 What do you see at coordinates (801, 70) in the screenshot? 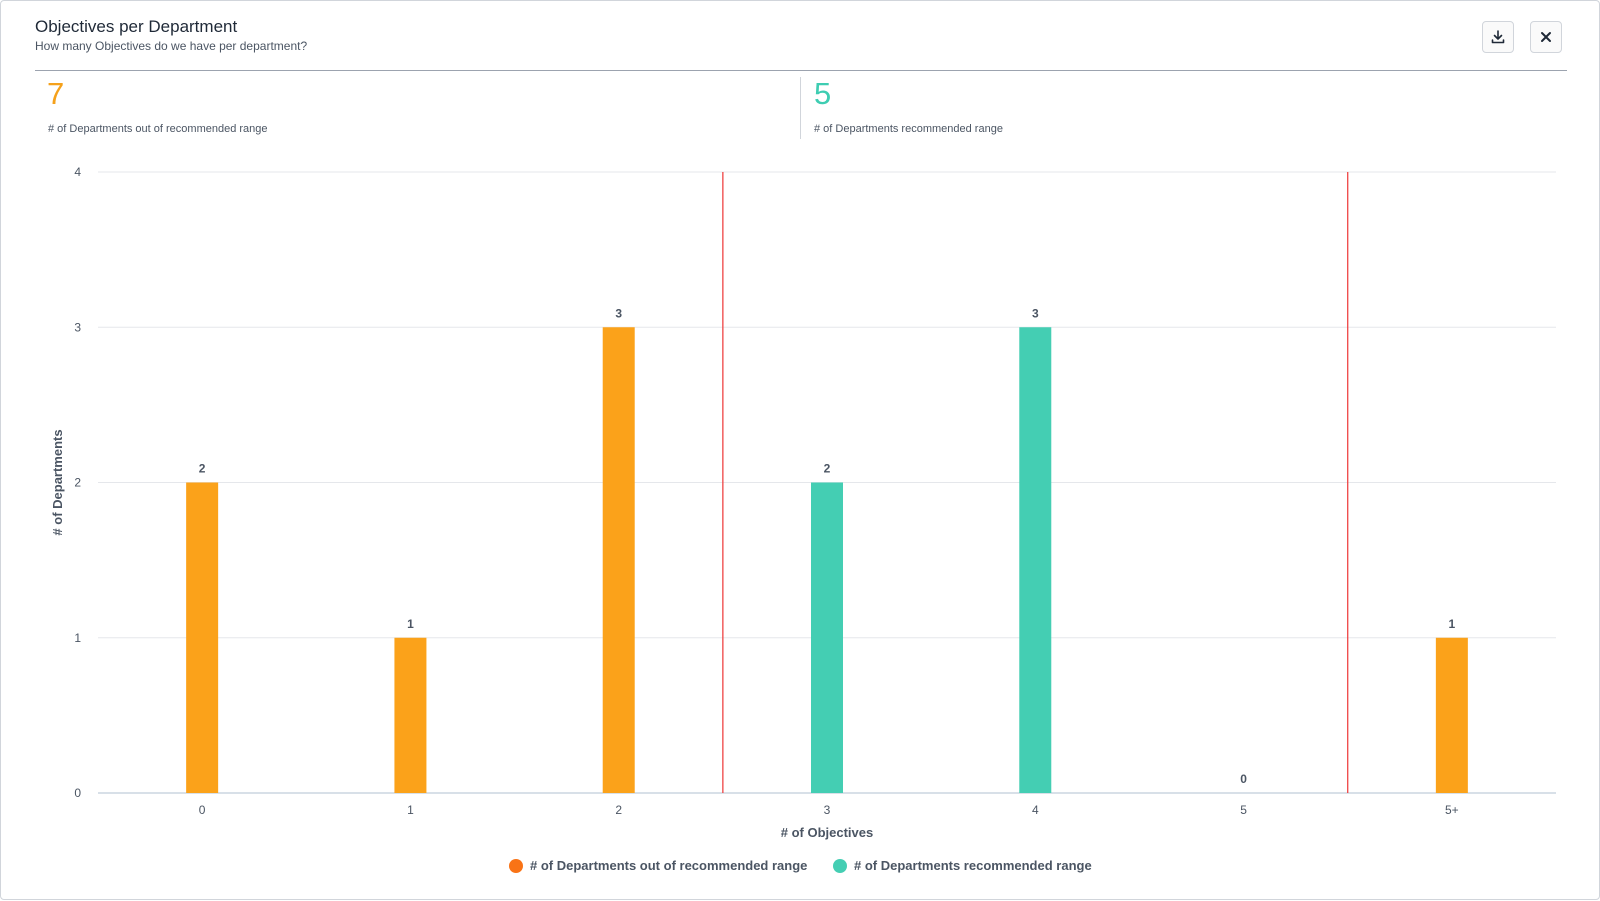
I see `header-divider` at bounding box center [801, 70].